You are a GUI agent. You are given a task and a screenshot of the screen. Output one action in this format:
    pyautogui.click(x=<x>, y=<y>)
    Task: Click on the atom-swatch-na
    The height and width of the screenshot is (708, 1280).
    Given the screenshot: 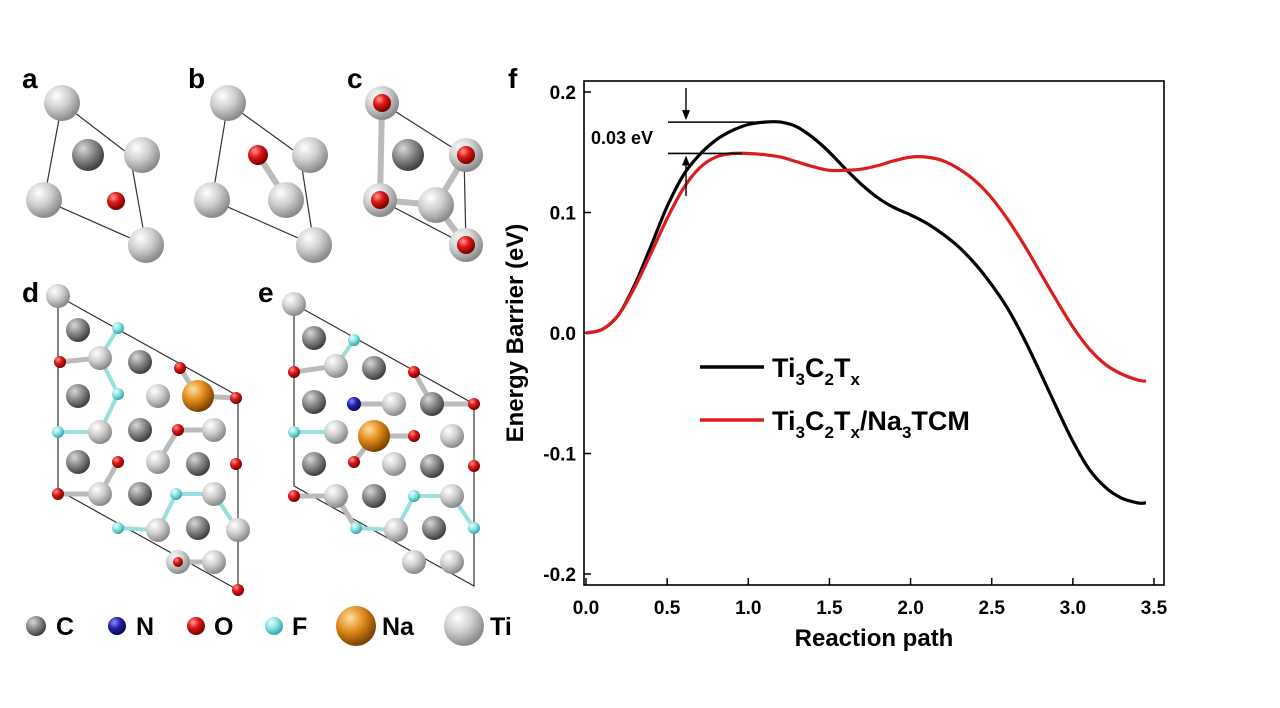 What is the action you would take?
    pyautogui.click(x=356, y=626)
    